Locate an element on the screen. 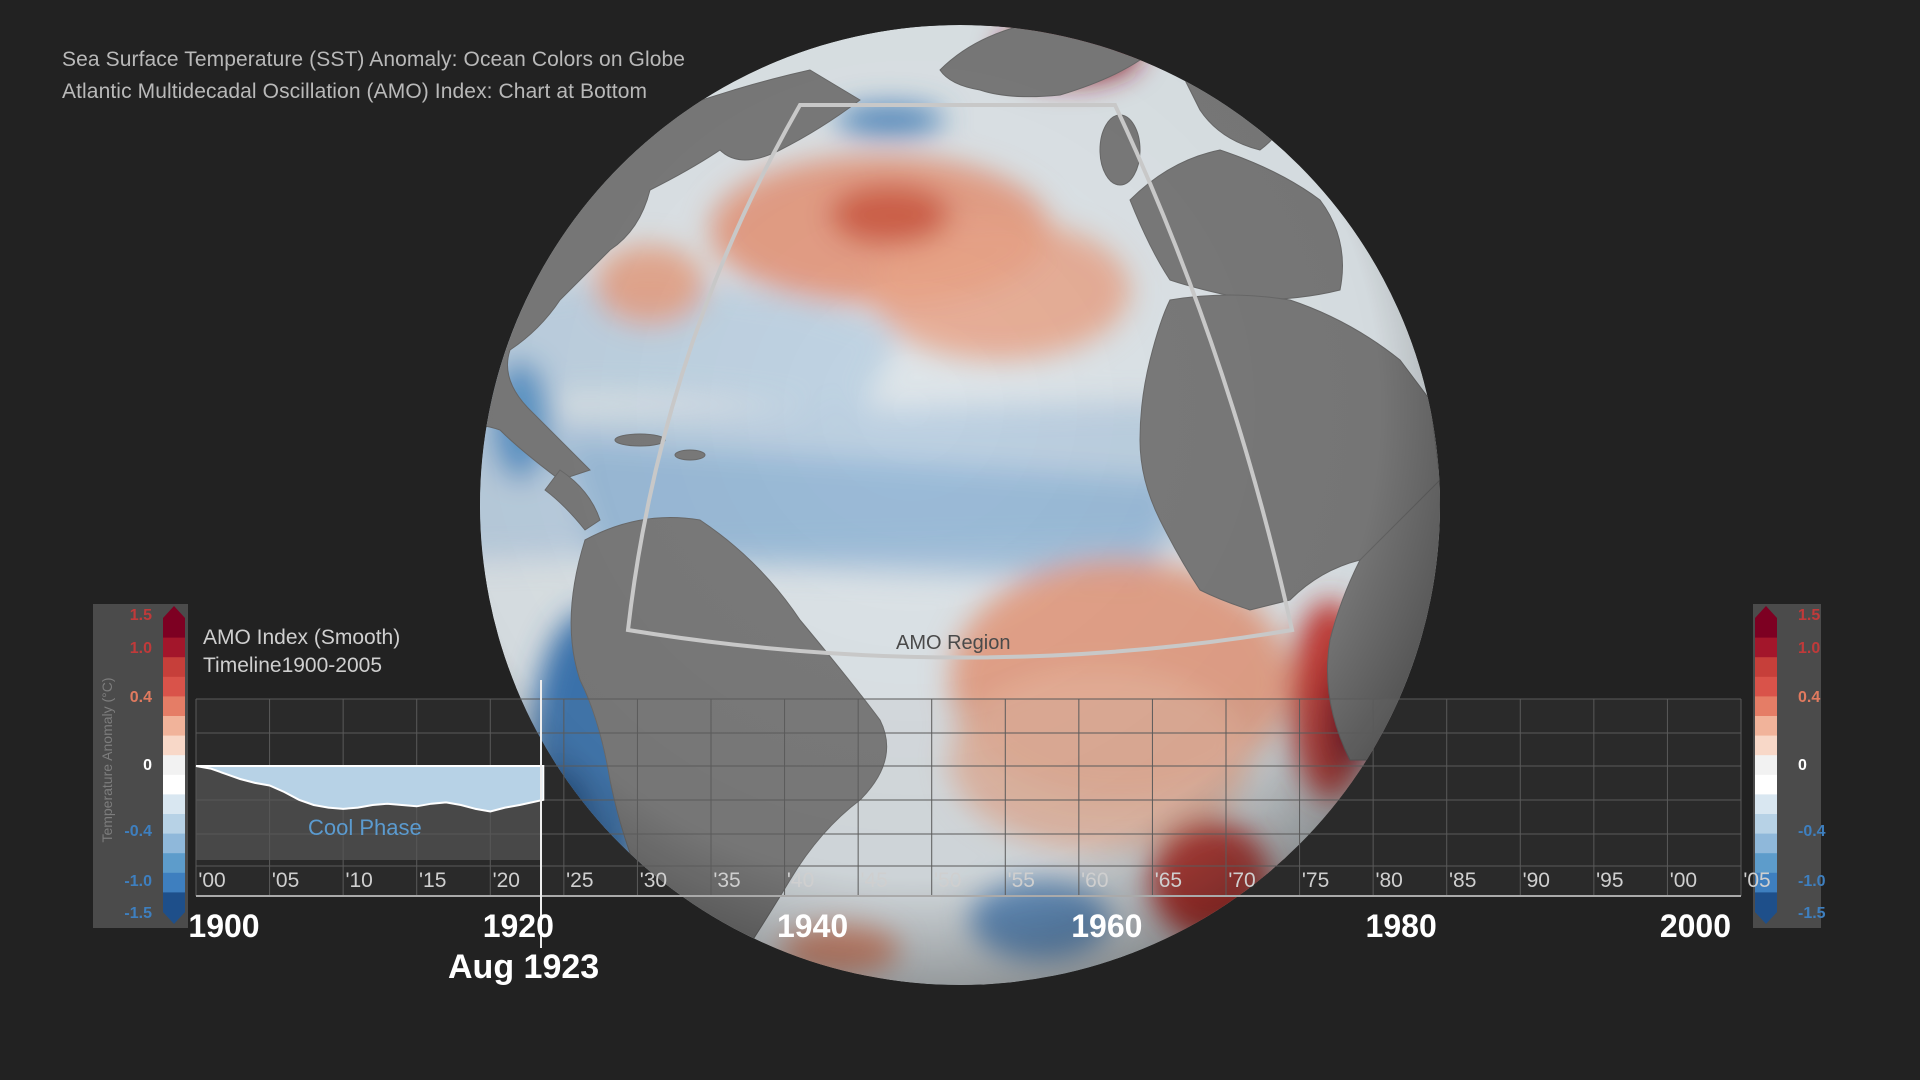  decade-tick-label: '75 is located at coordinates (1315, 880).